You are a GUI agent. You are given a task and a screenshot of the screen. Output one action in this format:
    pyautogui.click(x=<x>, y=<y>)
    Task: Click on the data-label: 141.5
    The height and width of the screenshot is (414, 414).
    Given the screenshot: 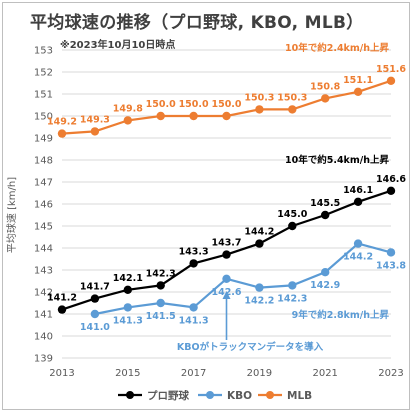 What is the action you would take?
    pyautogui.click(x=161, y=316)
    